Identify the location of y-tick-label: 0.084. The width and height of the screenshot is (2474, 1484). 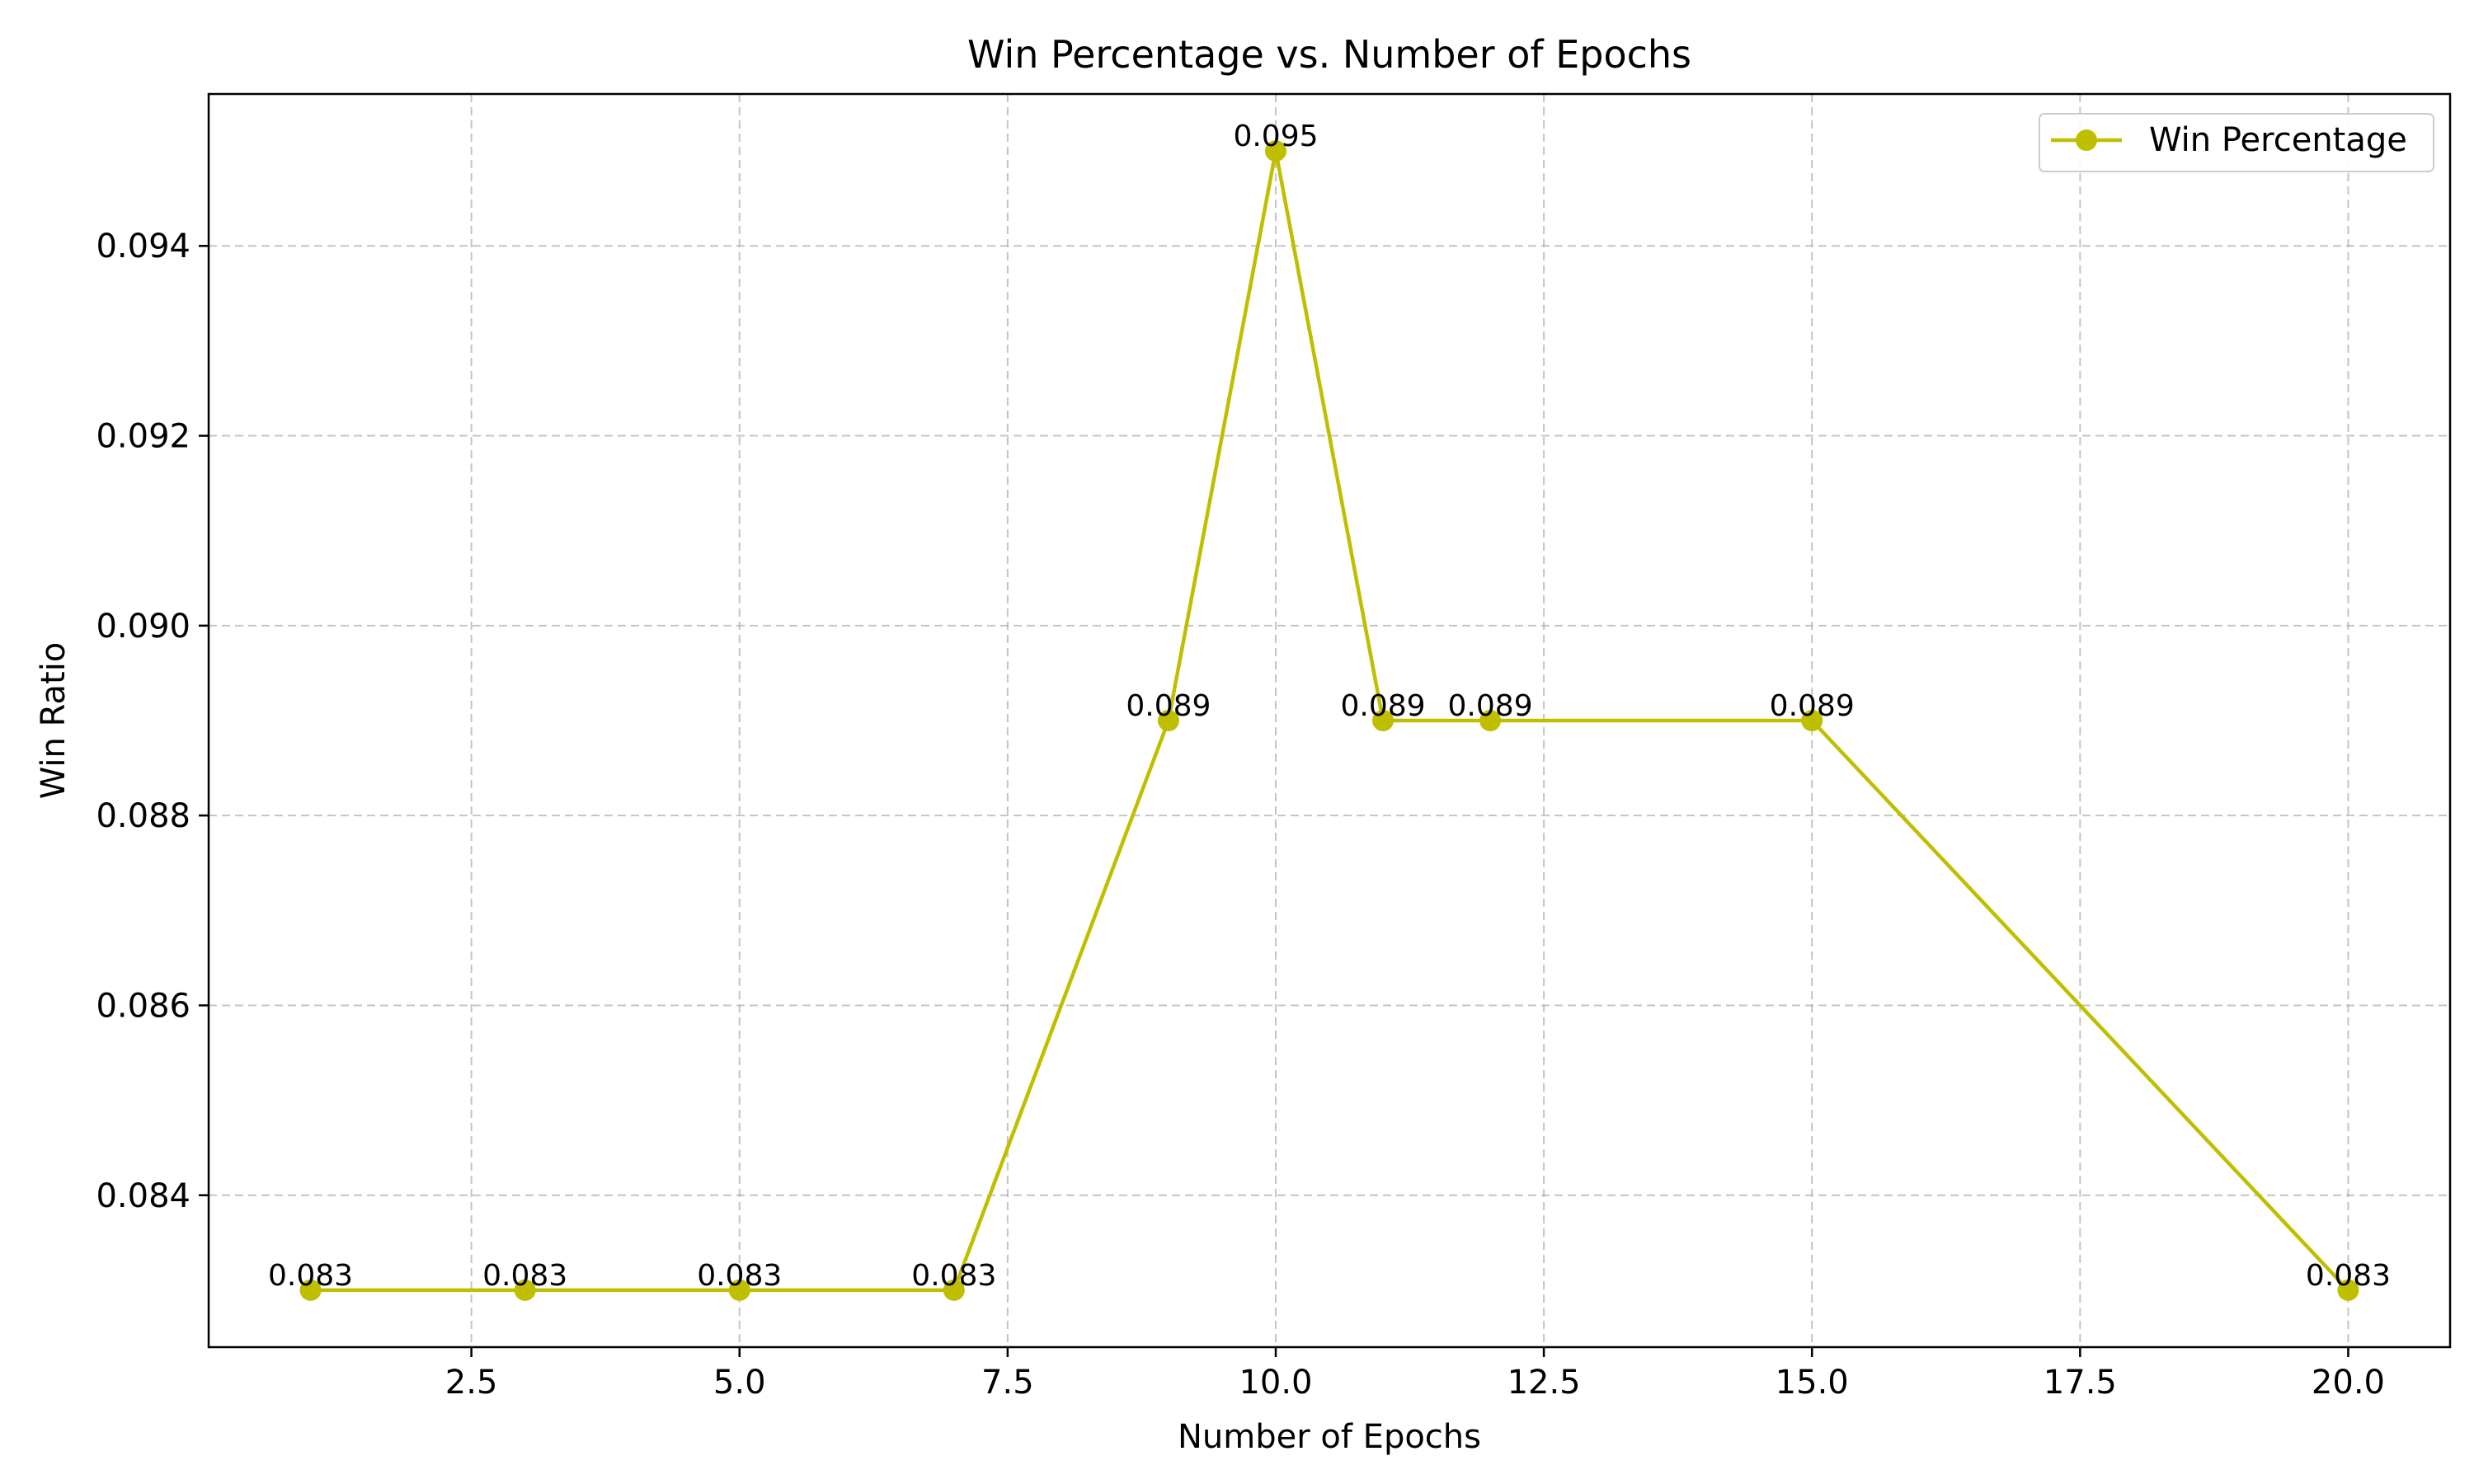
(143, 1196).